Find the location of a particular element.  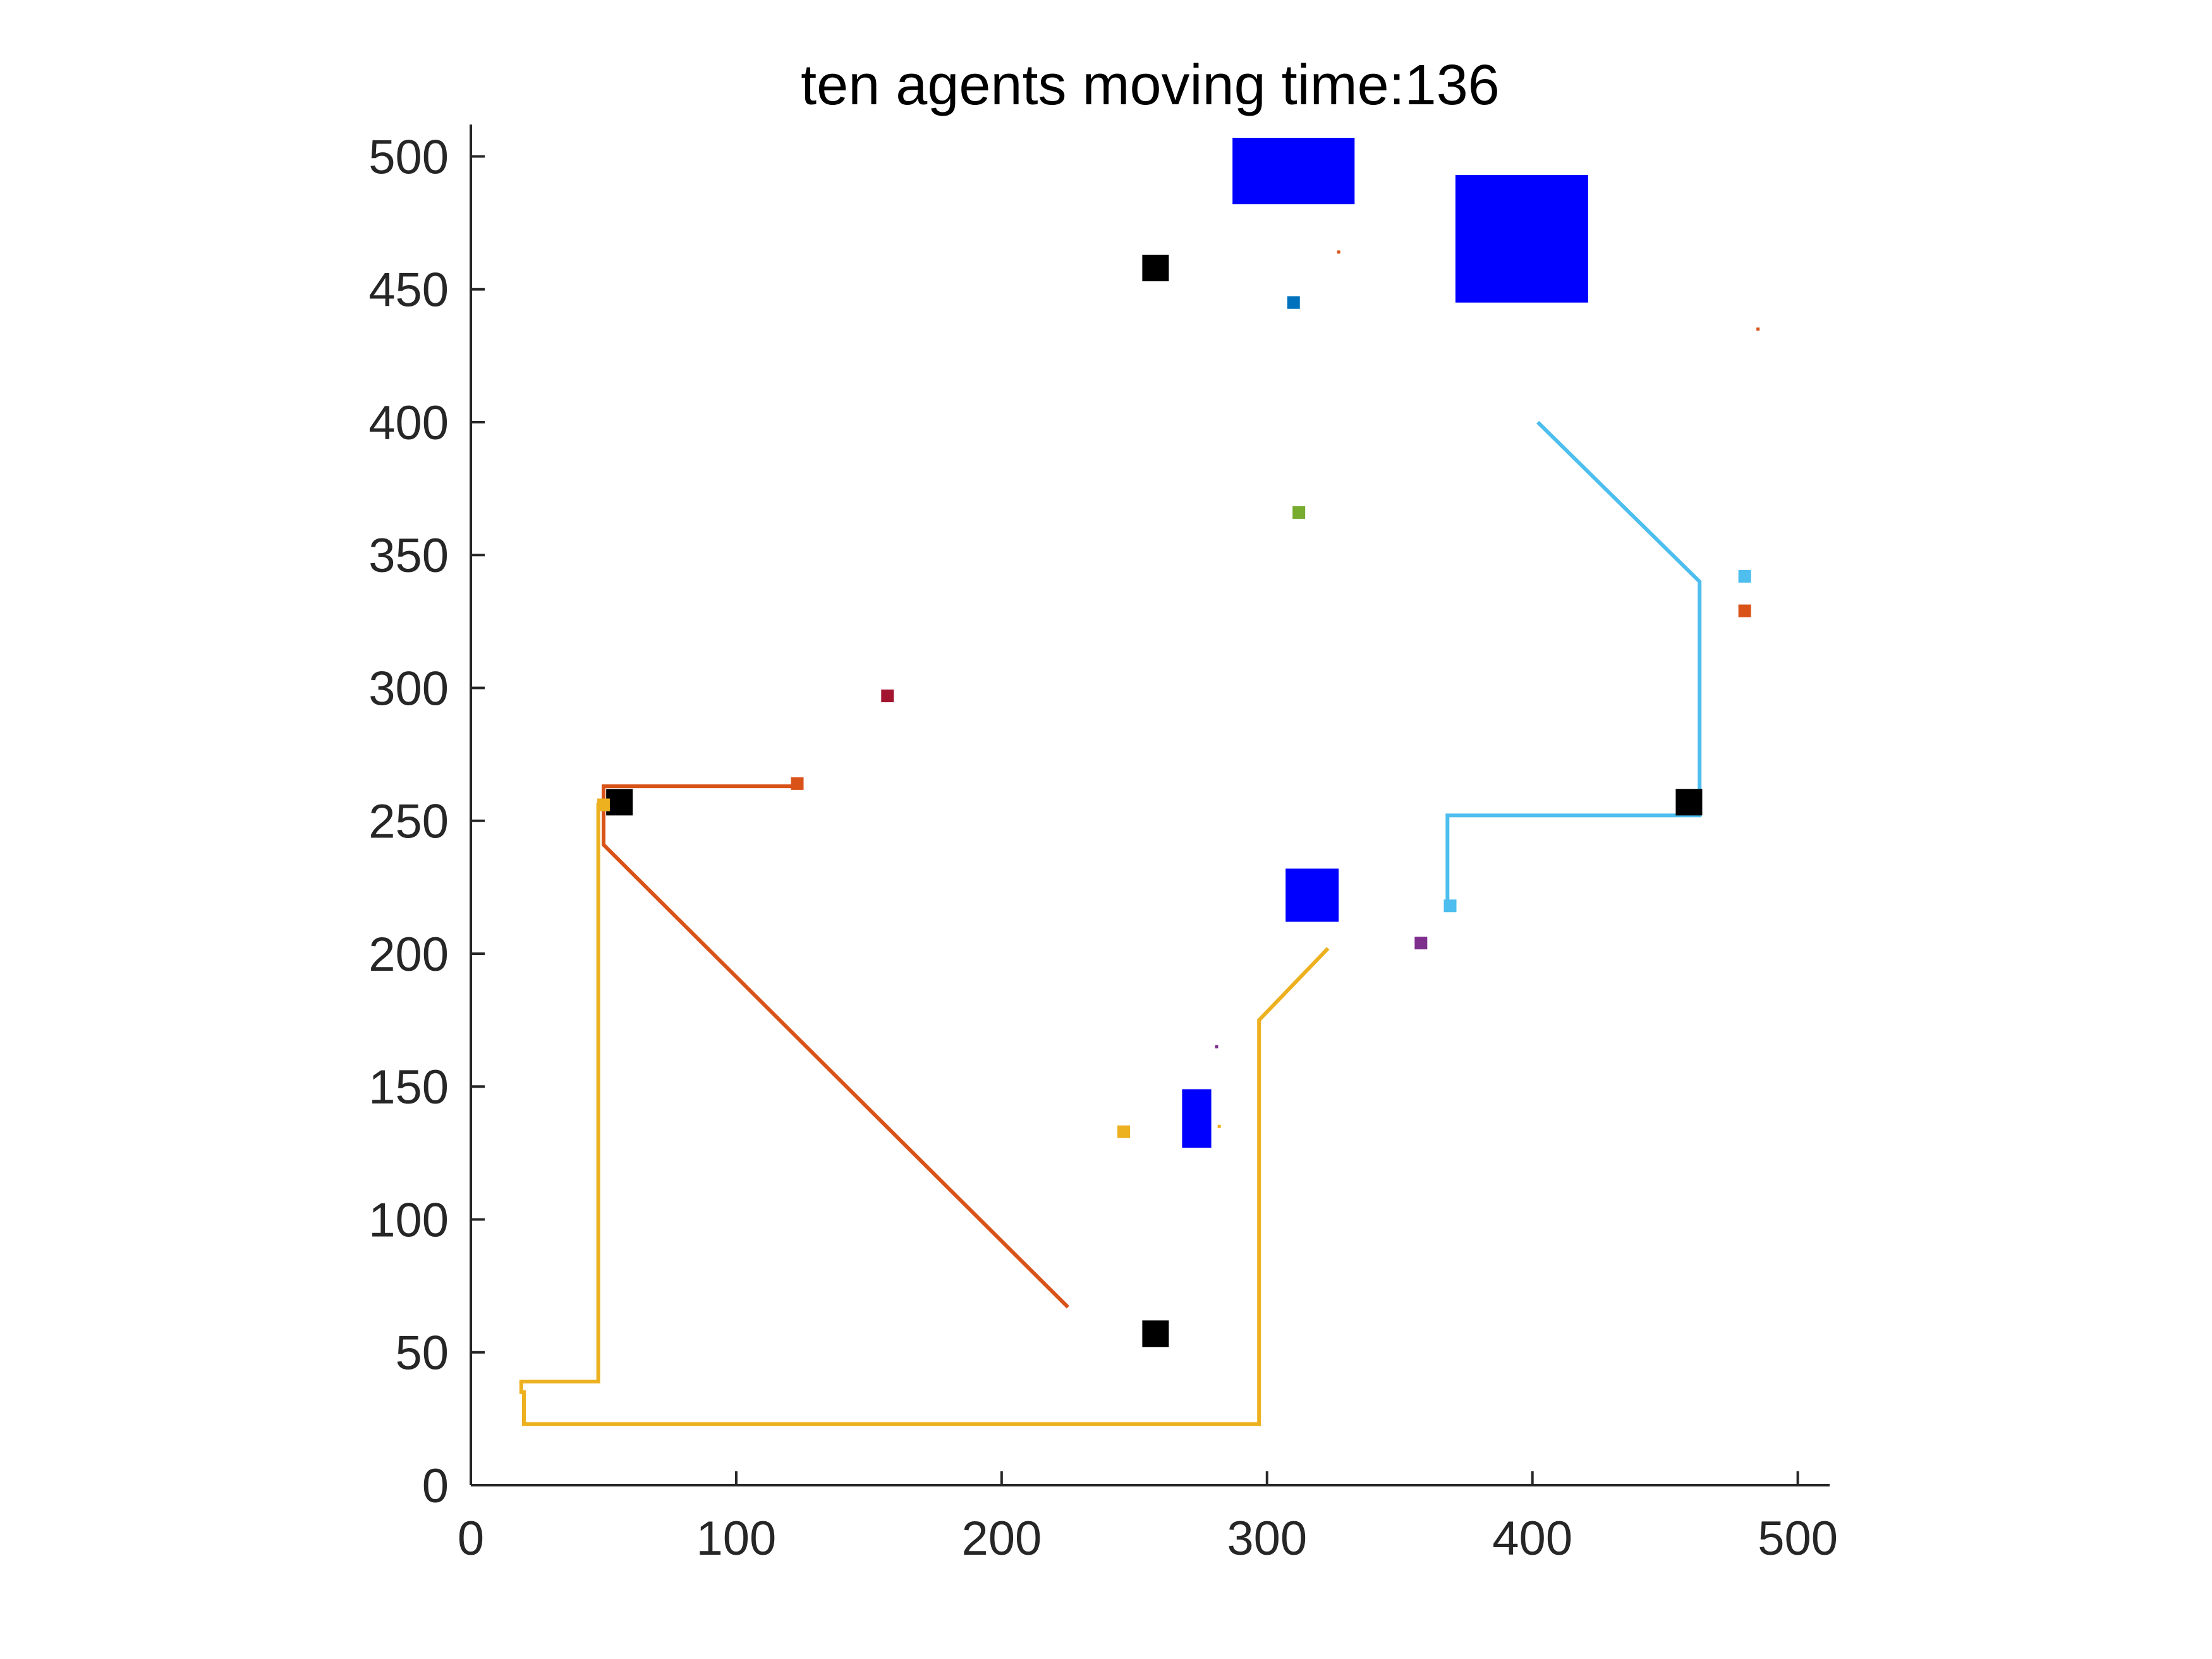

y-tick-label-500: 500 is located at coordinates (408, 157).